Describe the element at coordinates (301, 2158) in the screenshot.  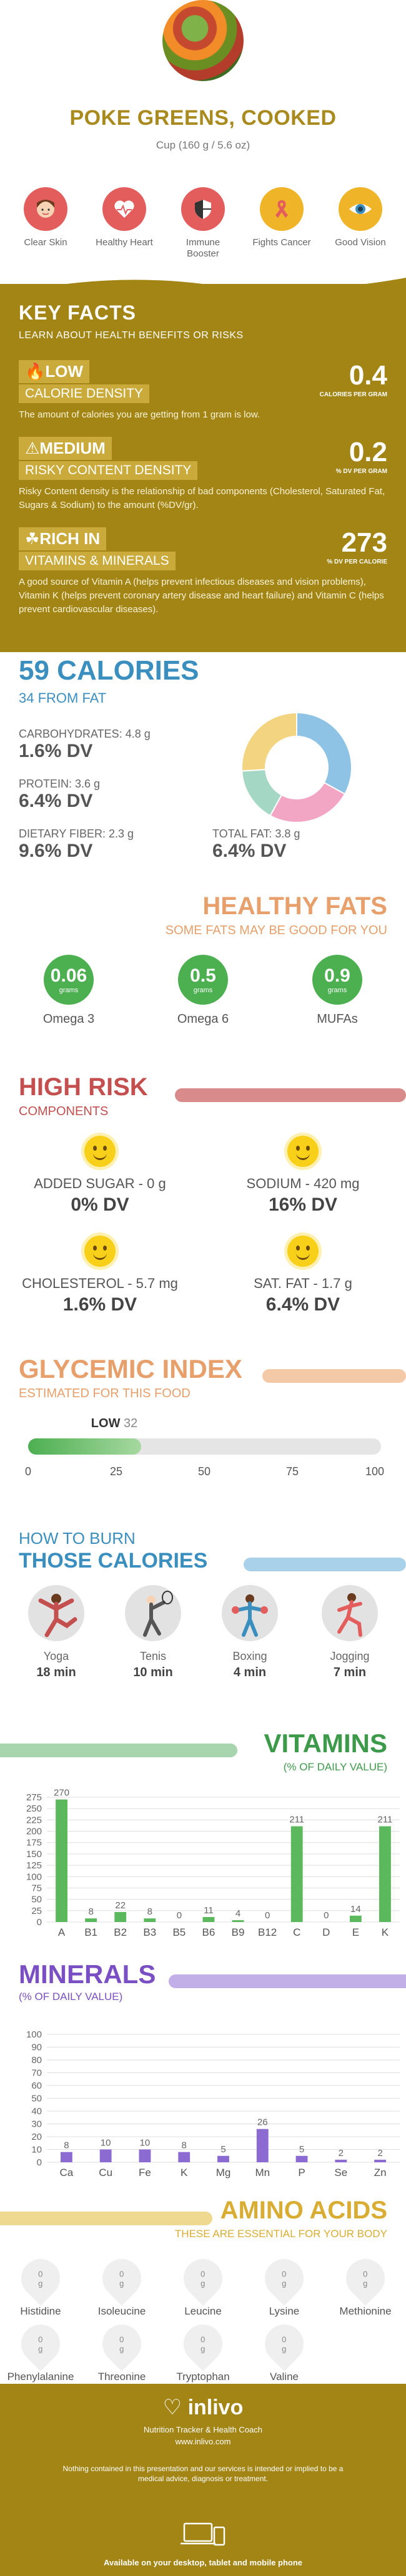
I see `bar-p` at that location.